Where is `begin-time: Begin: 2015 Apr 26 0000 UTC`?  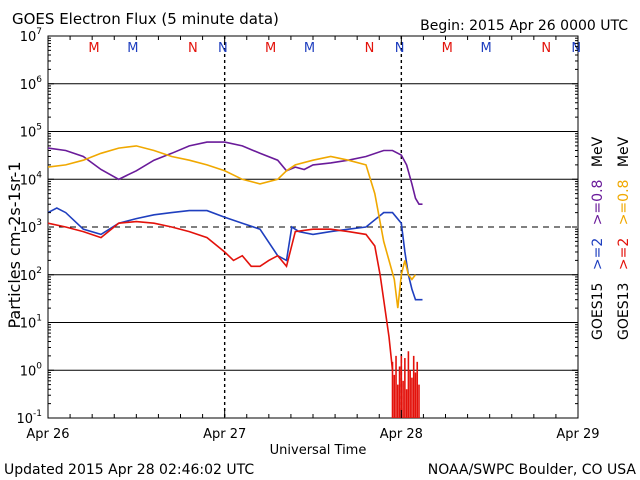 begin-time: Begin: 2015 Apr 26 0000 UTC is located at coordinates (524, 26).